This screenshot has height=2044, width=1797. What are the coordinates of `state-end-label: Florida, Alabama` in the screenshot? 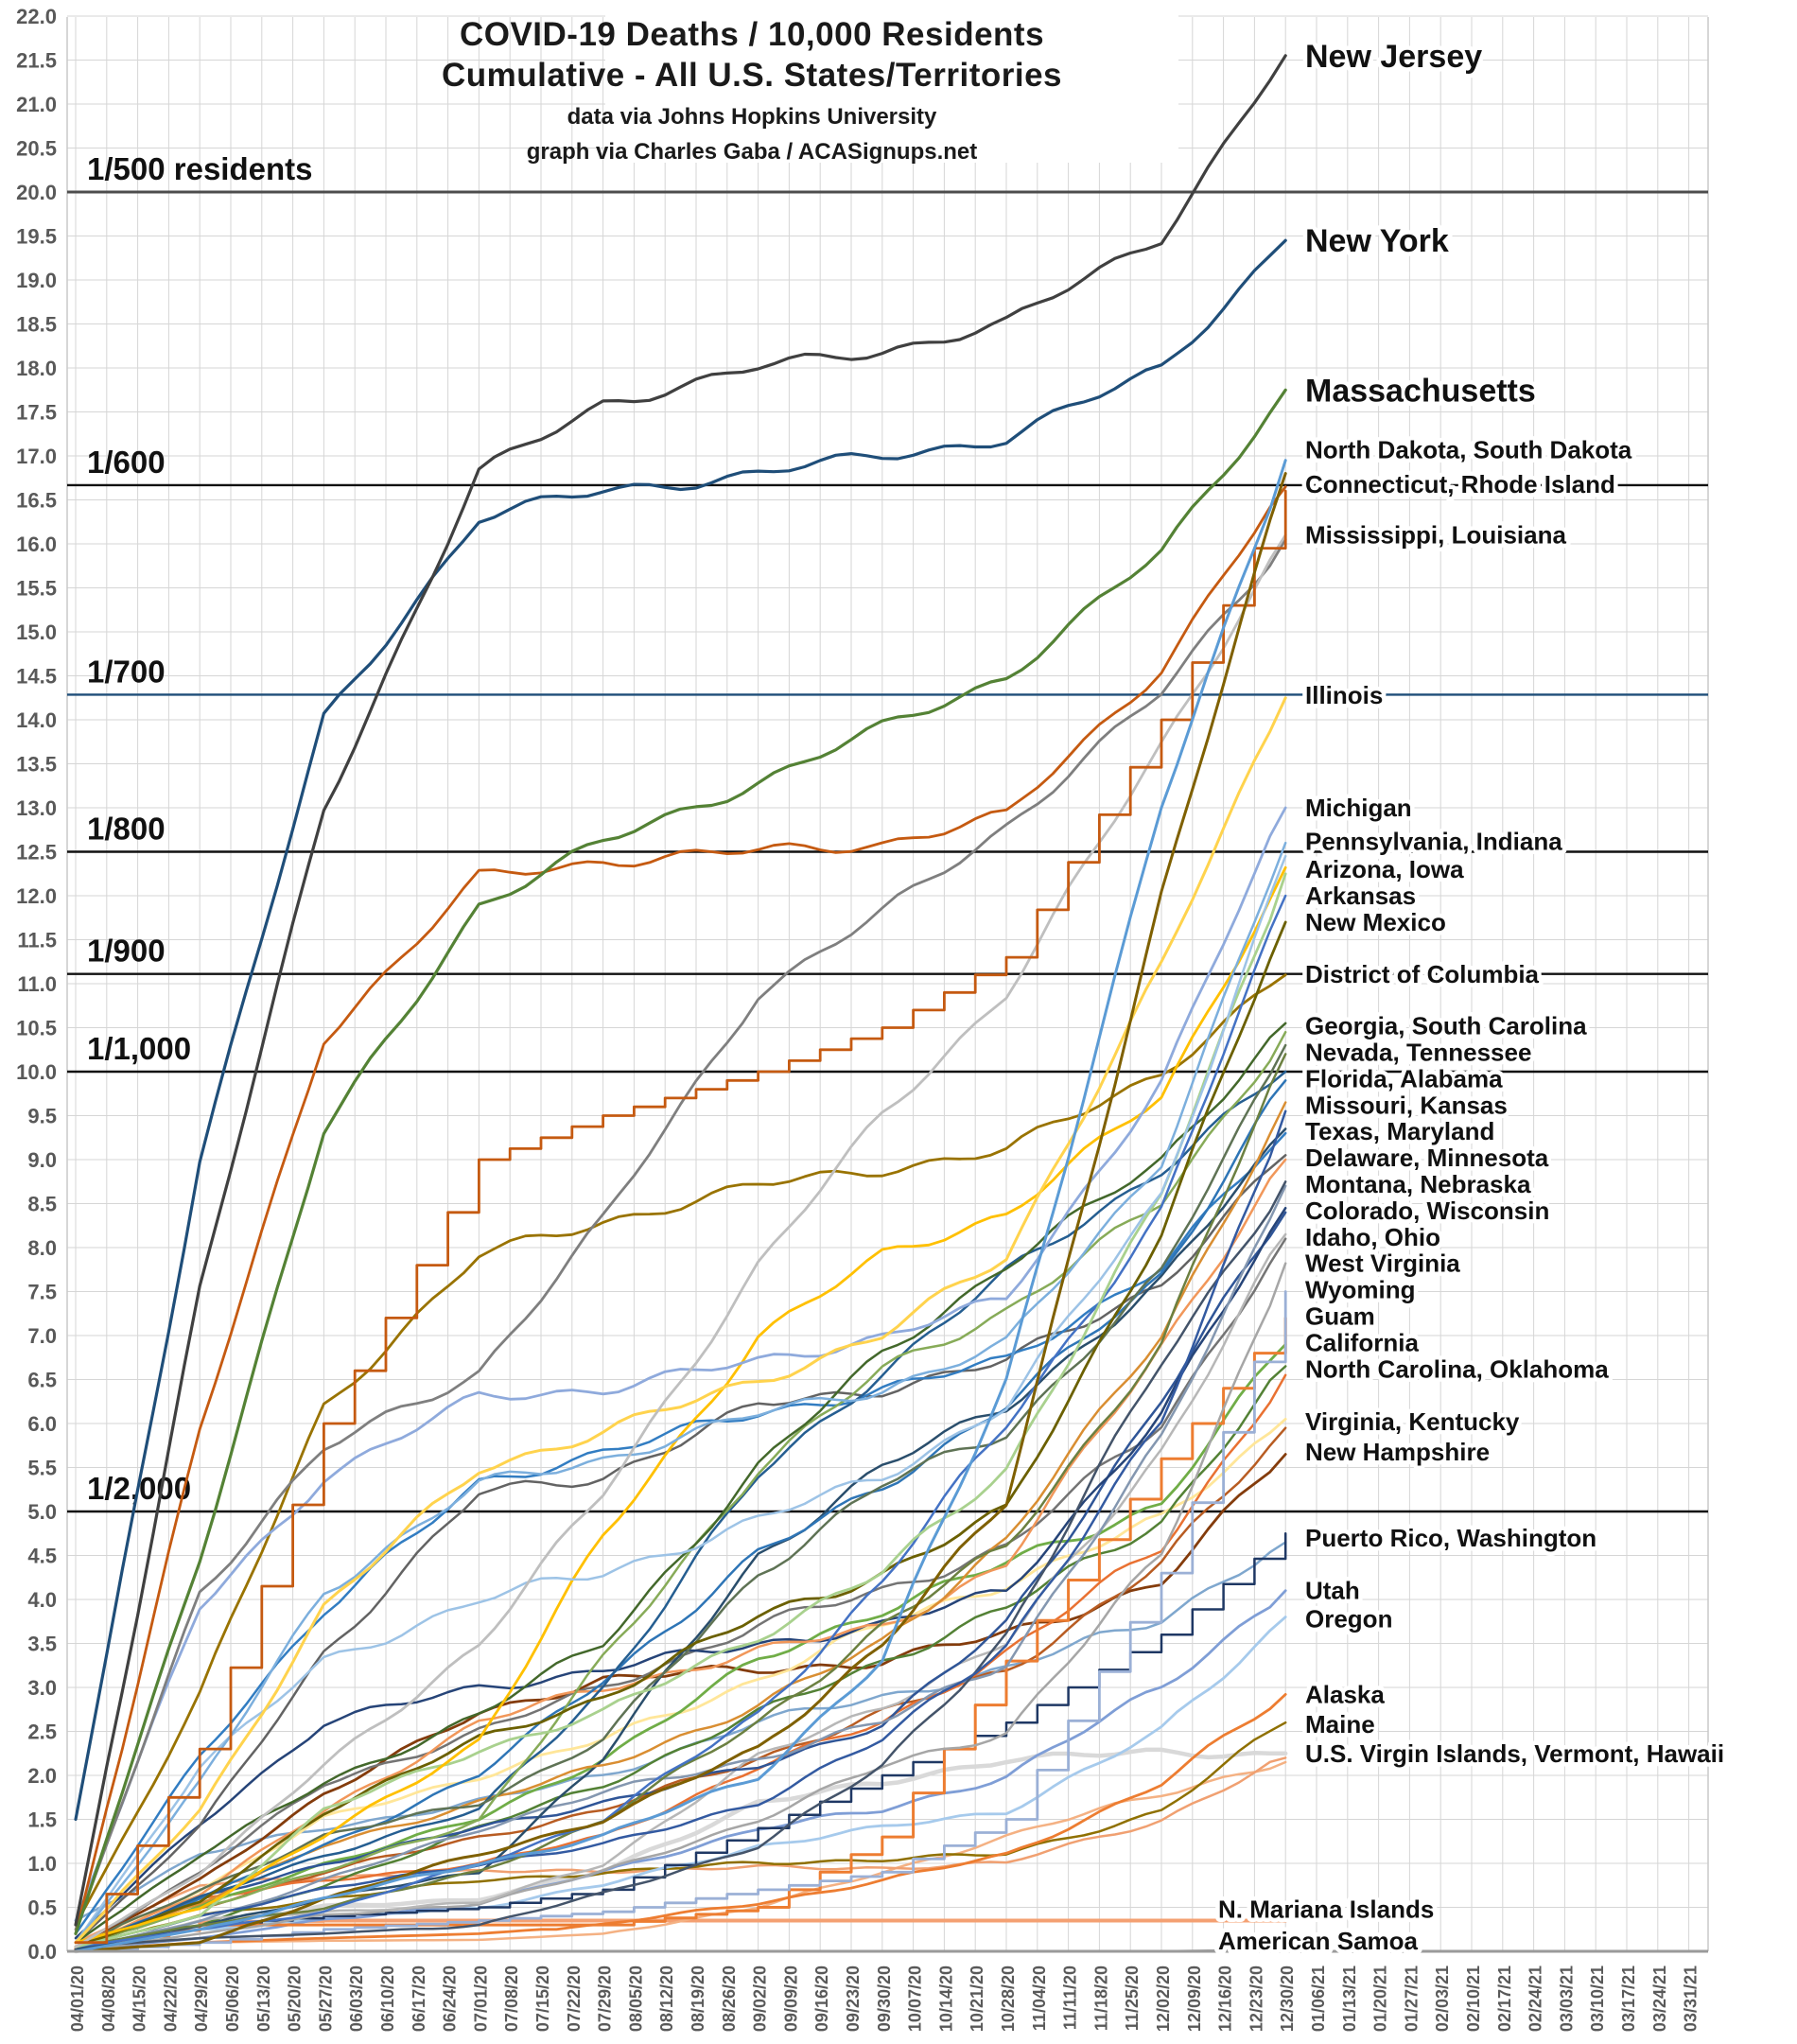 It's located at (1404, 1078).